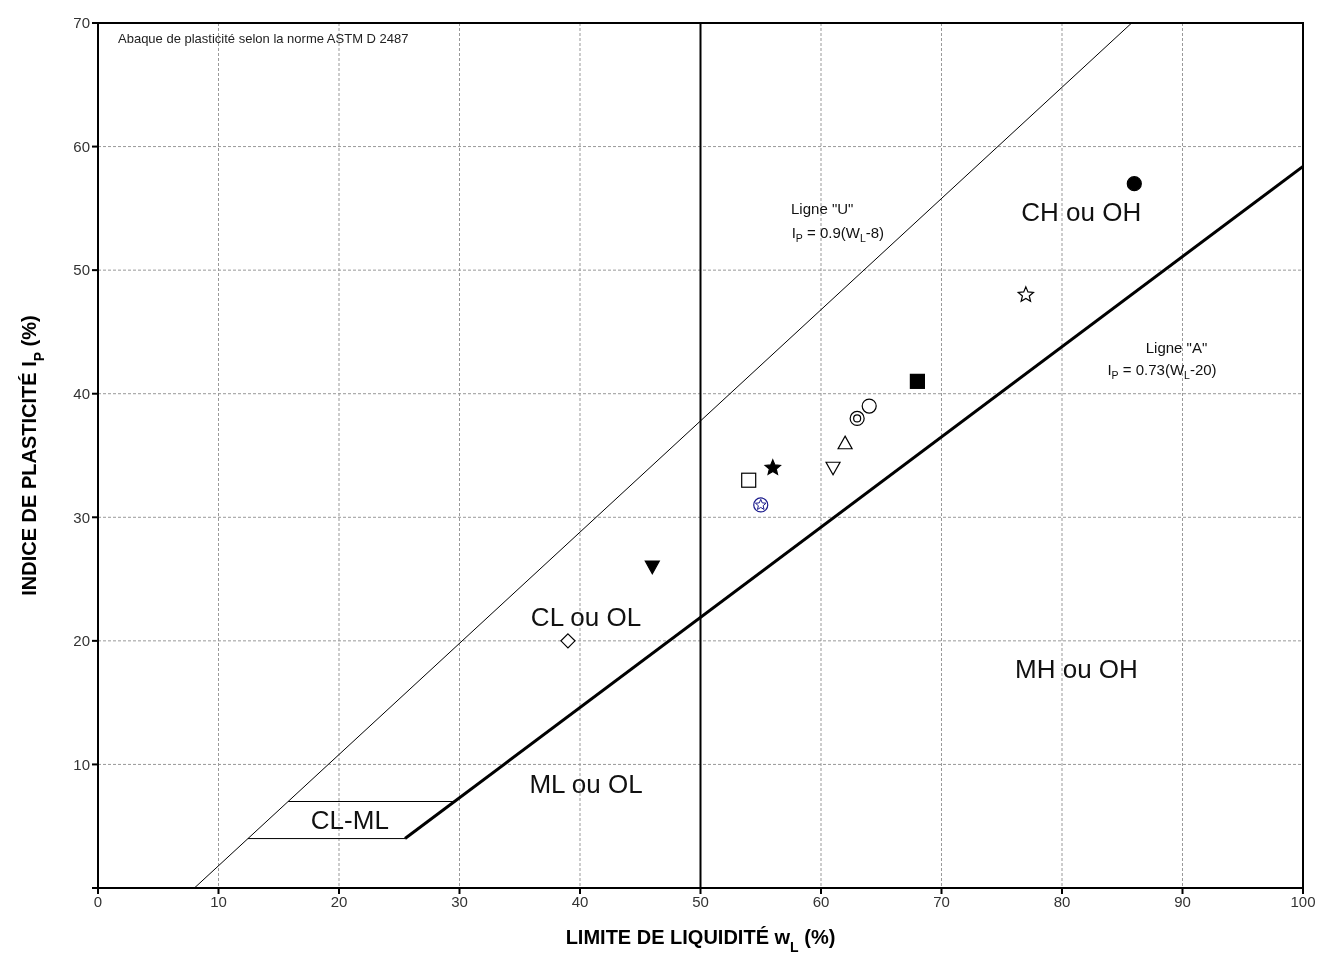 Image resolution: width=1335 pixels, height=966 pixels. What do you see at coordinates (700, 901) in the screenshot?
I see `x-tick-label: 50` at bounding box center [700, 901].